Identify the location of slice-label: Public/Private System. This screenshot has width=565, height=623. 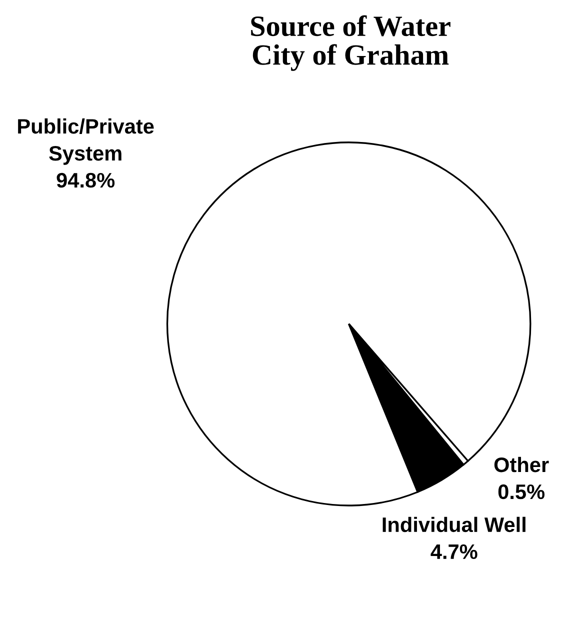
(86, 141).